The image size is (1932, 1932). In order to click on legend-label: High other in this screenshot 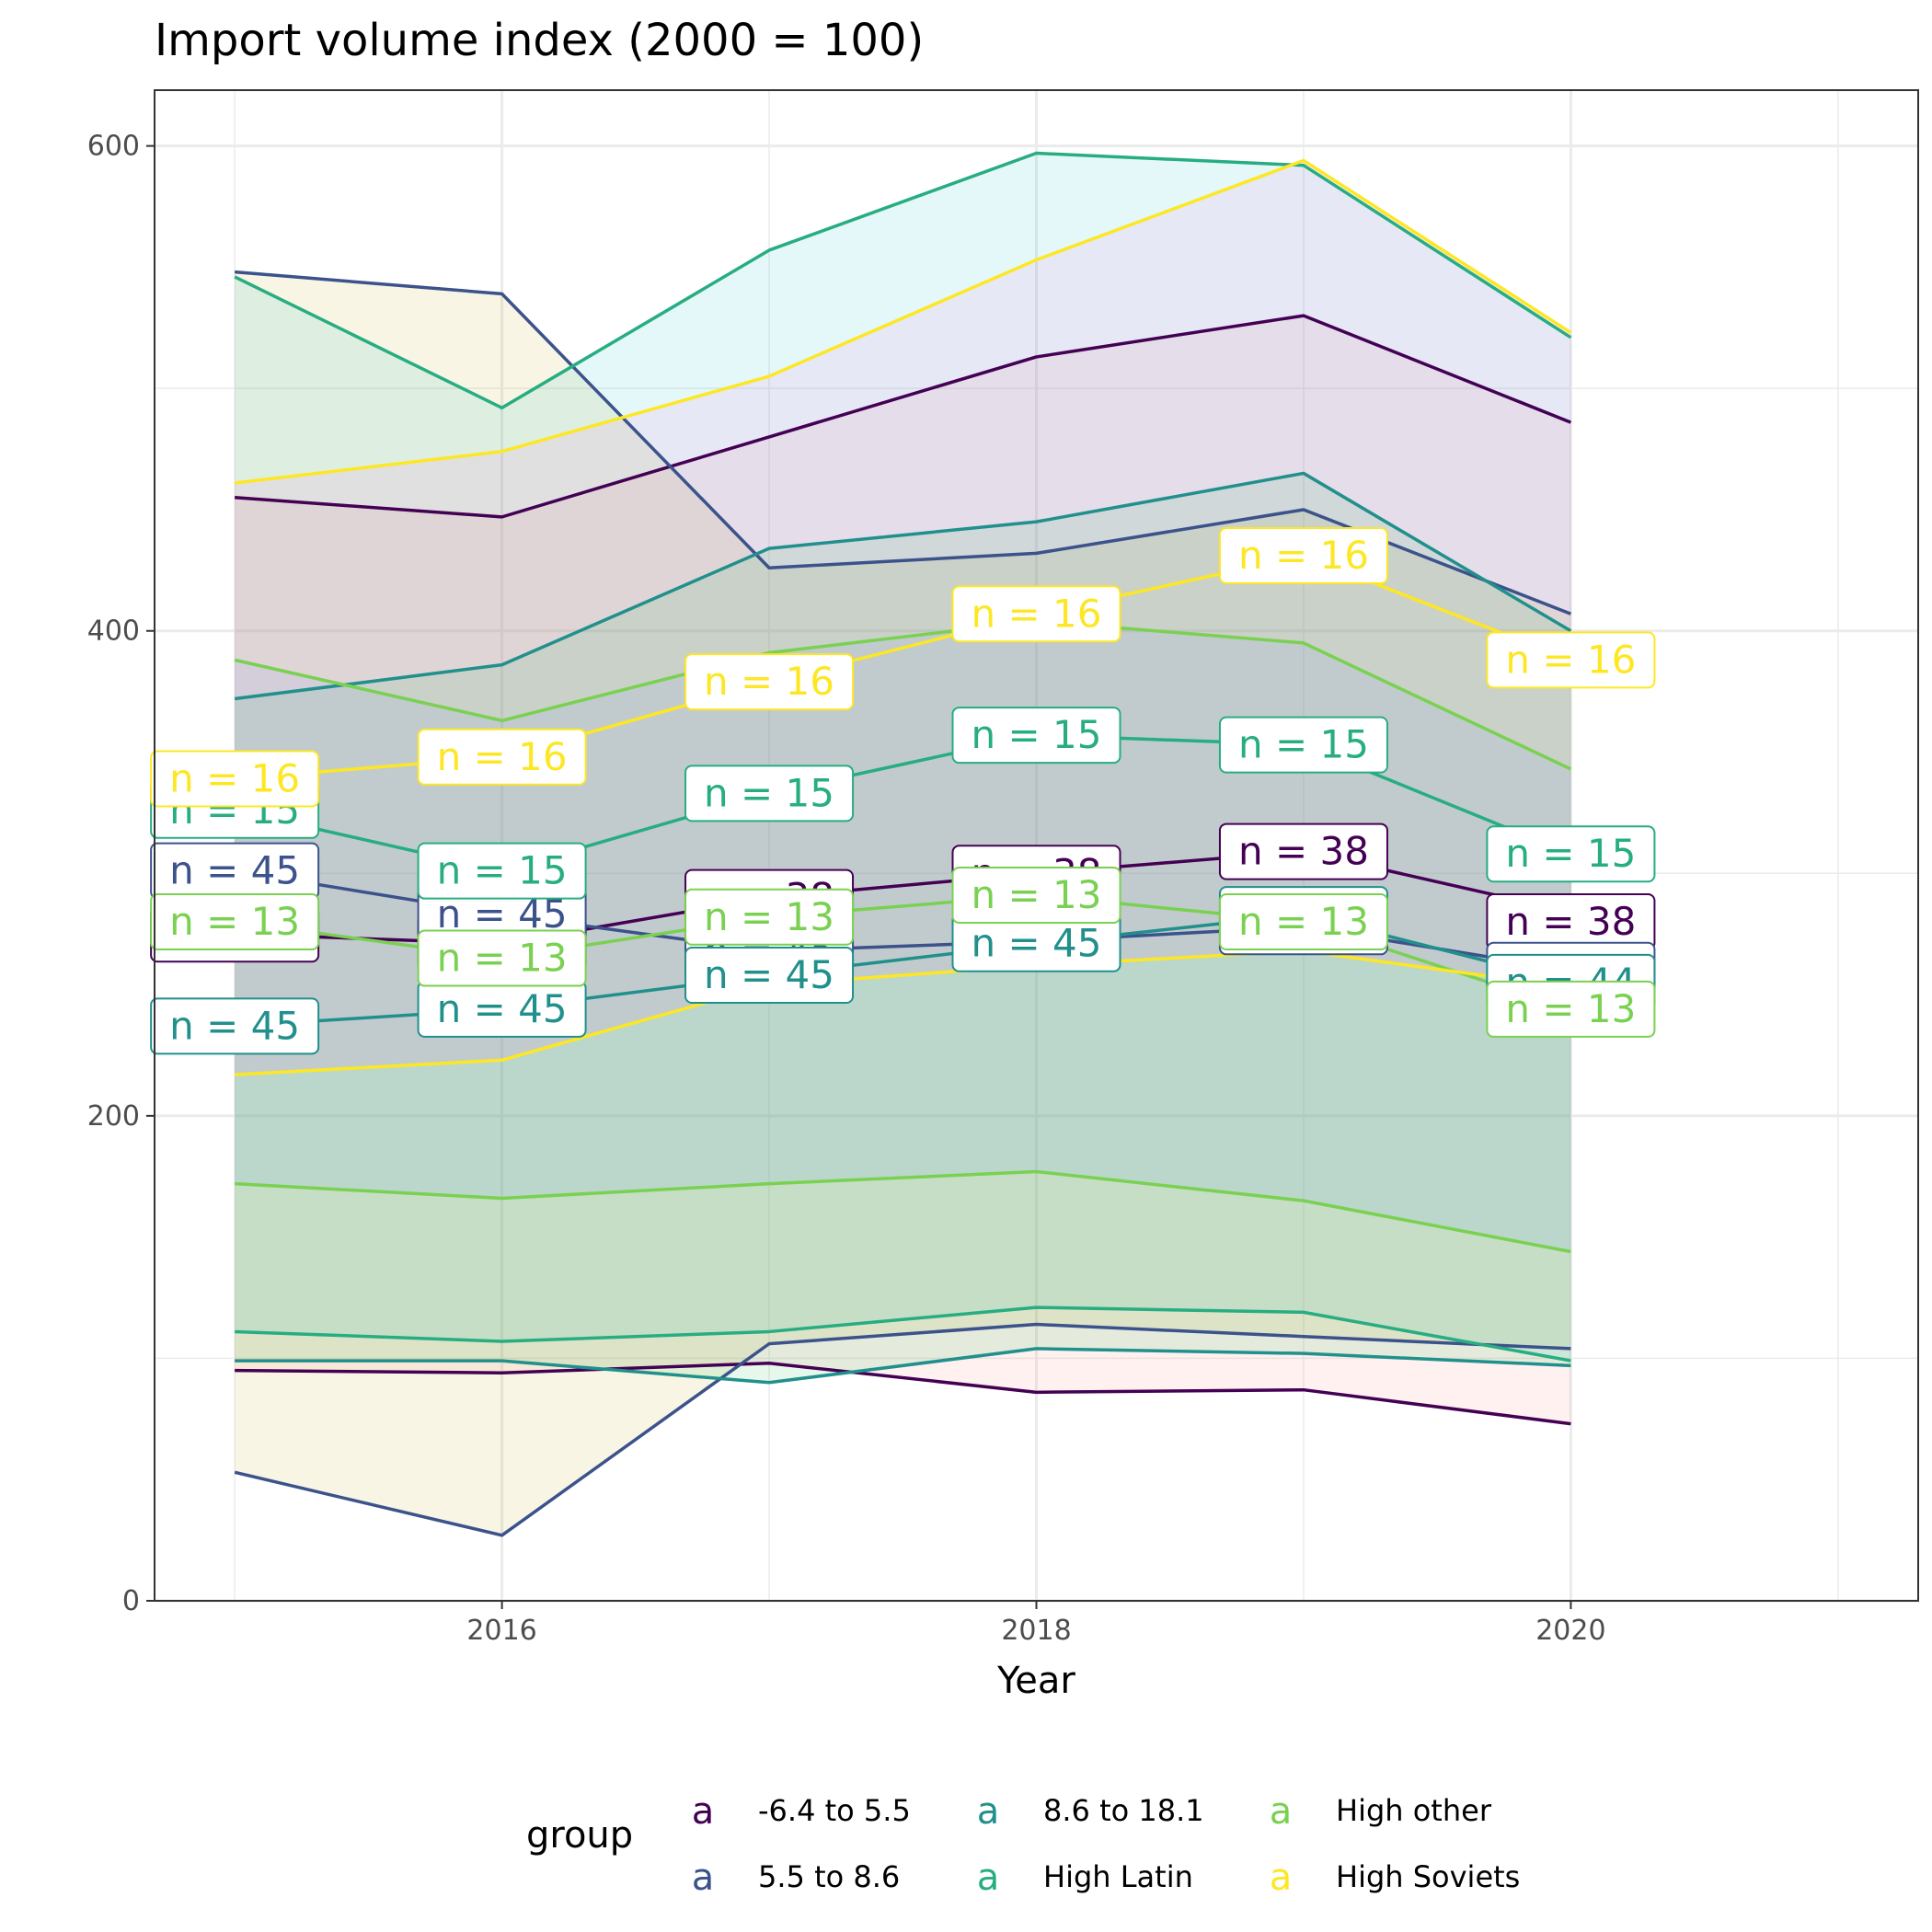, I will do `click(1414, 1810)`.